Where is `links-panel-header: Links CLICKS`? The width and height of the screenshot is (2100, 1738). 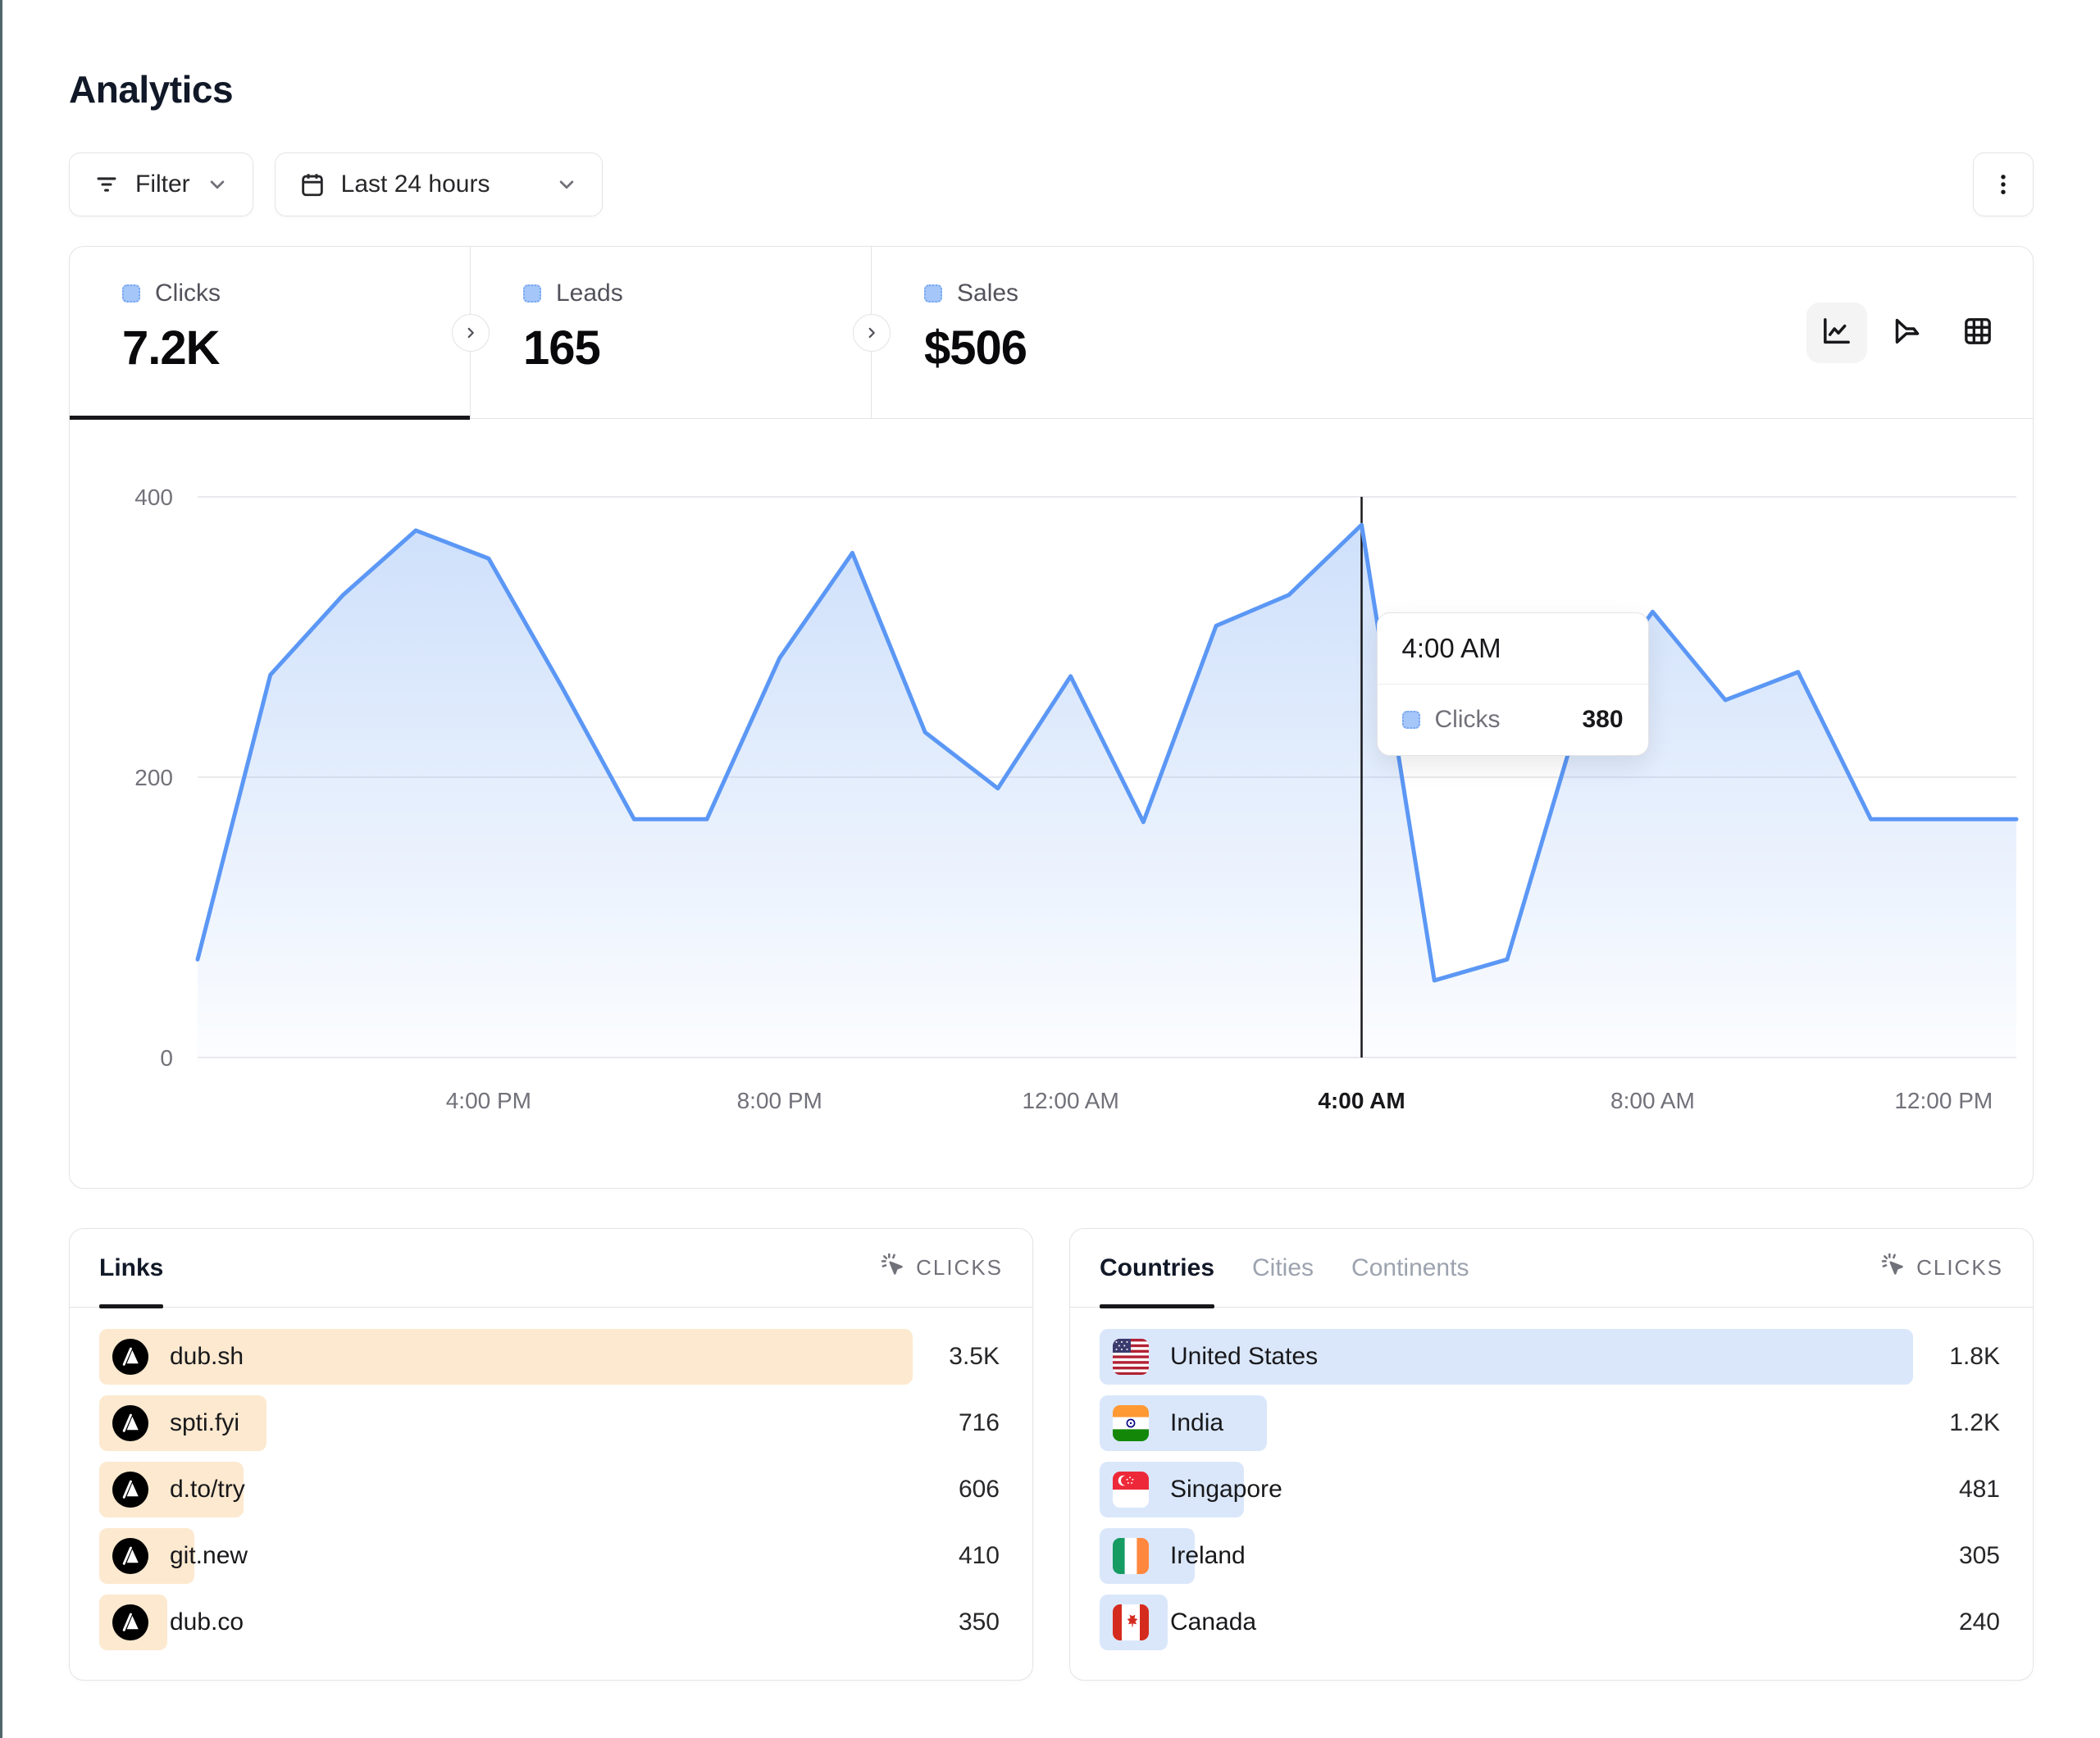 links-panel-header: Links CLICKS is located at coordinates (551, 1268).